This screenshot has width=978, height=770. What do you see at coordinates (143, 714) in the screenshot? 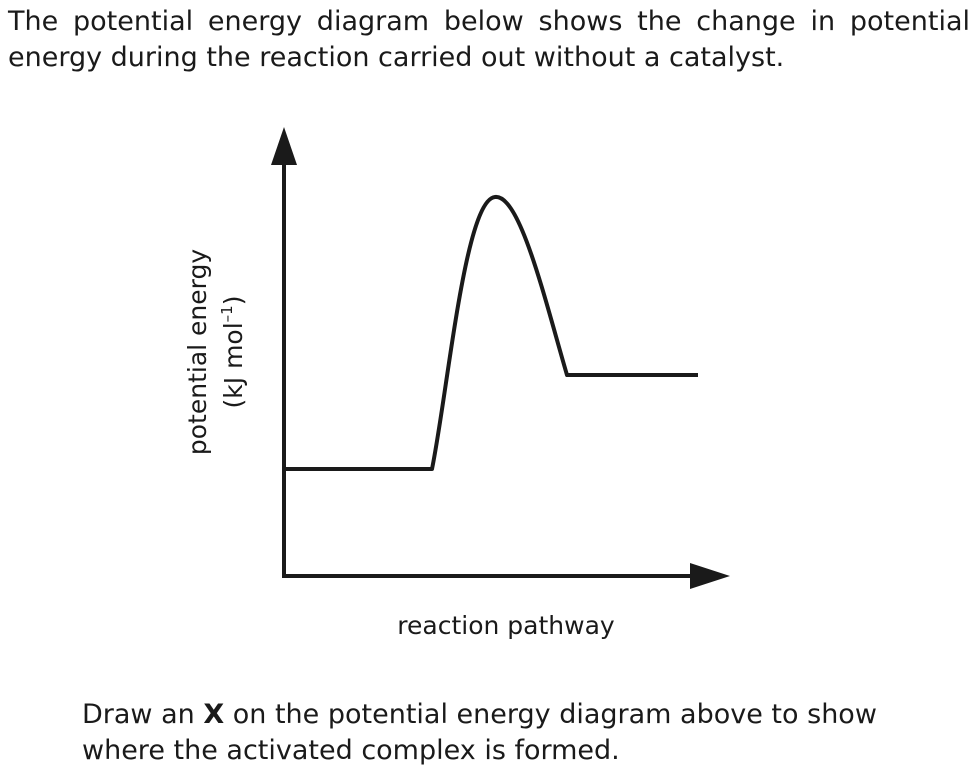
I see `instruction-part1: Draw an` at bounding box center [143, 714].